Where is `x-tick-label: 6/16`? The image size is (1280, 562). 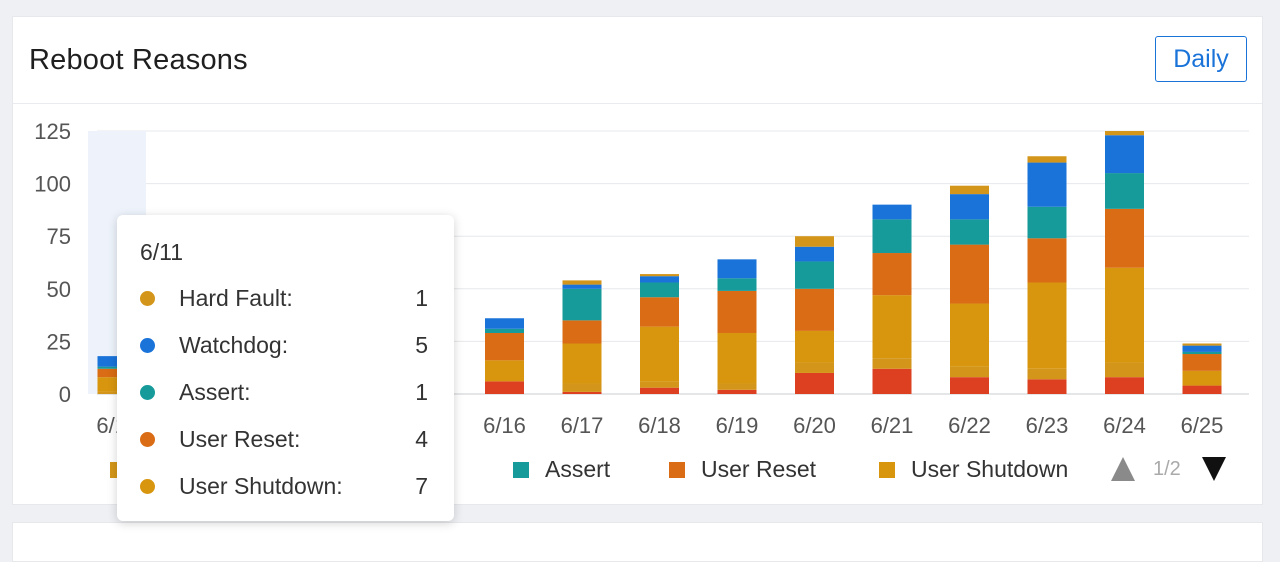
x-tick-label: 6/16 is located at coordinates (504, 425).